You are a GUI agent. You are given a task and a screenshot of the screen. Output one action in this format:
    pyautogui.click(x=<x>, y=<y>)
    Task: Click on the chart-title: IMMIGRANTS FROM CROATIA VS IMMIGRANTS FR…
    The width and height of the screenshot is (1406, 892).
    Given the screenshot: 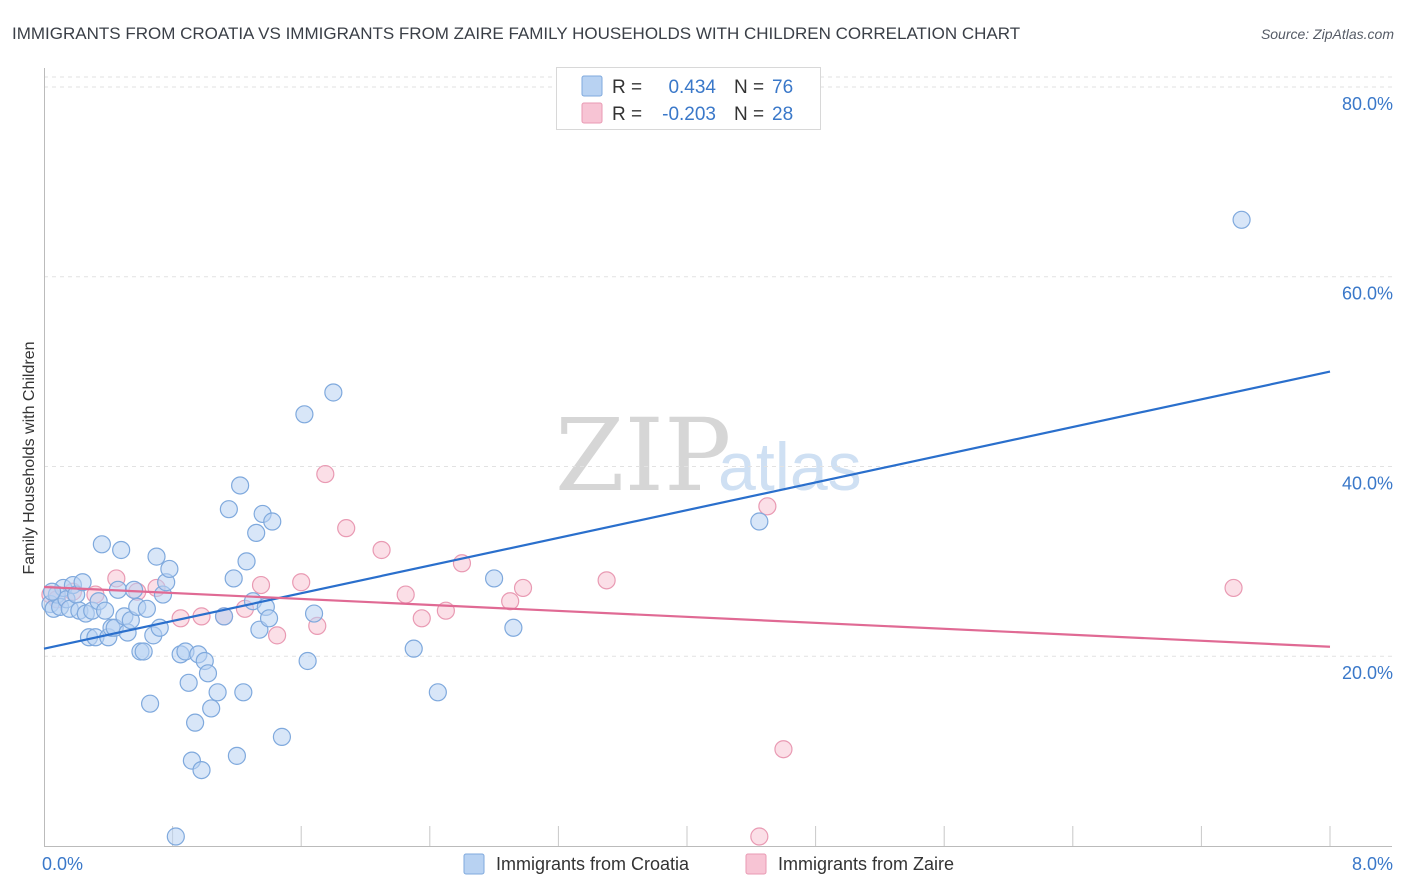 What is the action you would take?
    pyautogui.click(x=516, y=33)
    